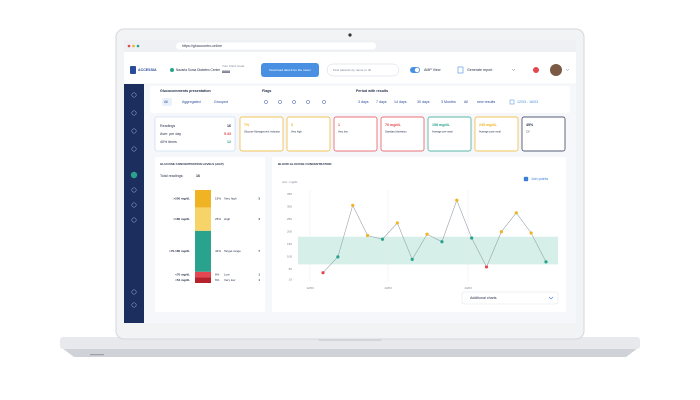 This screenshot has height=400, width=700. What do you see at coordinates (393, 125) in the screenshot?
I see `stat-value: 70 mg/dL` at bounding box center [393, 125].